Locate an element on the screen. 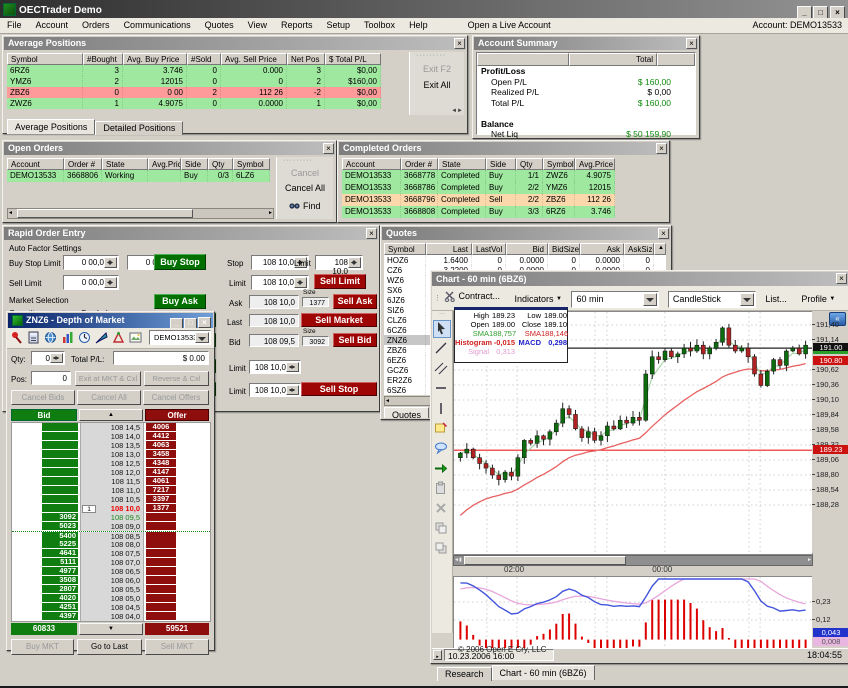 The image size is (848, 688). bid-size-cell: 4641 is located at coordinates (60, 553).